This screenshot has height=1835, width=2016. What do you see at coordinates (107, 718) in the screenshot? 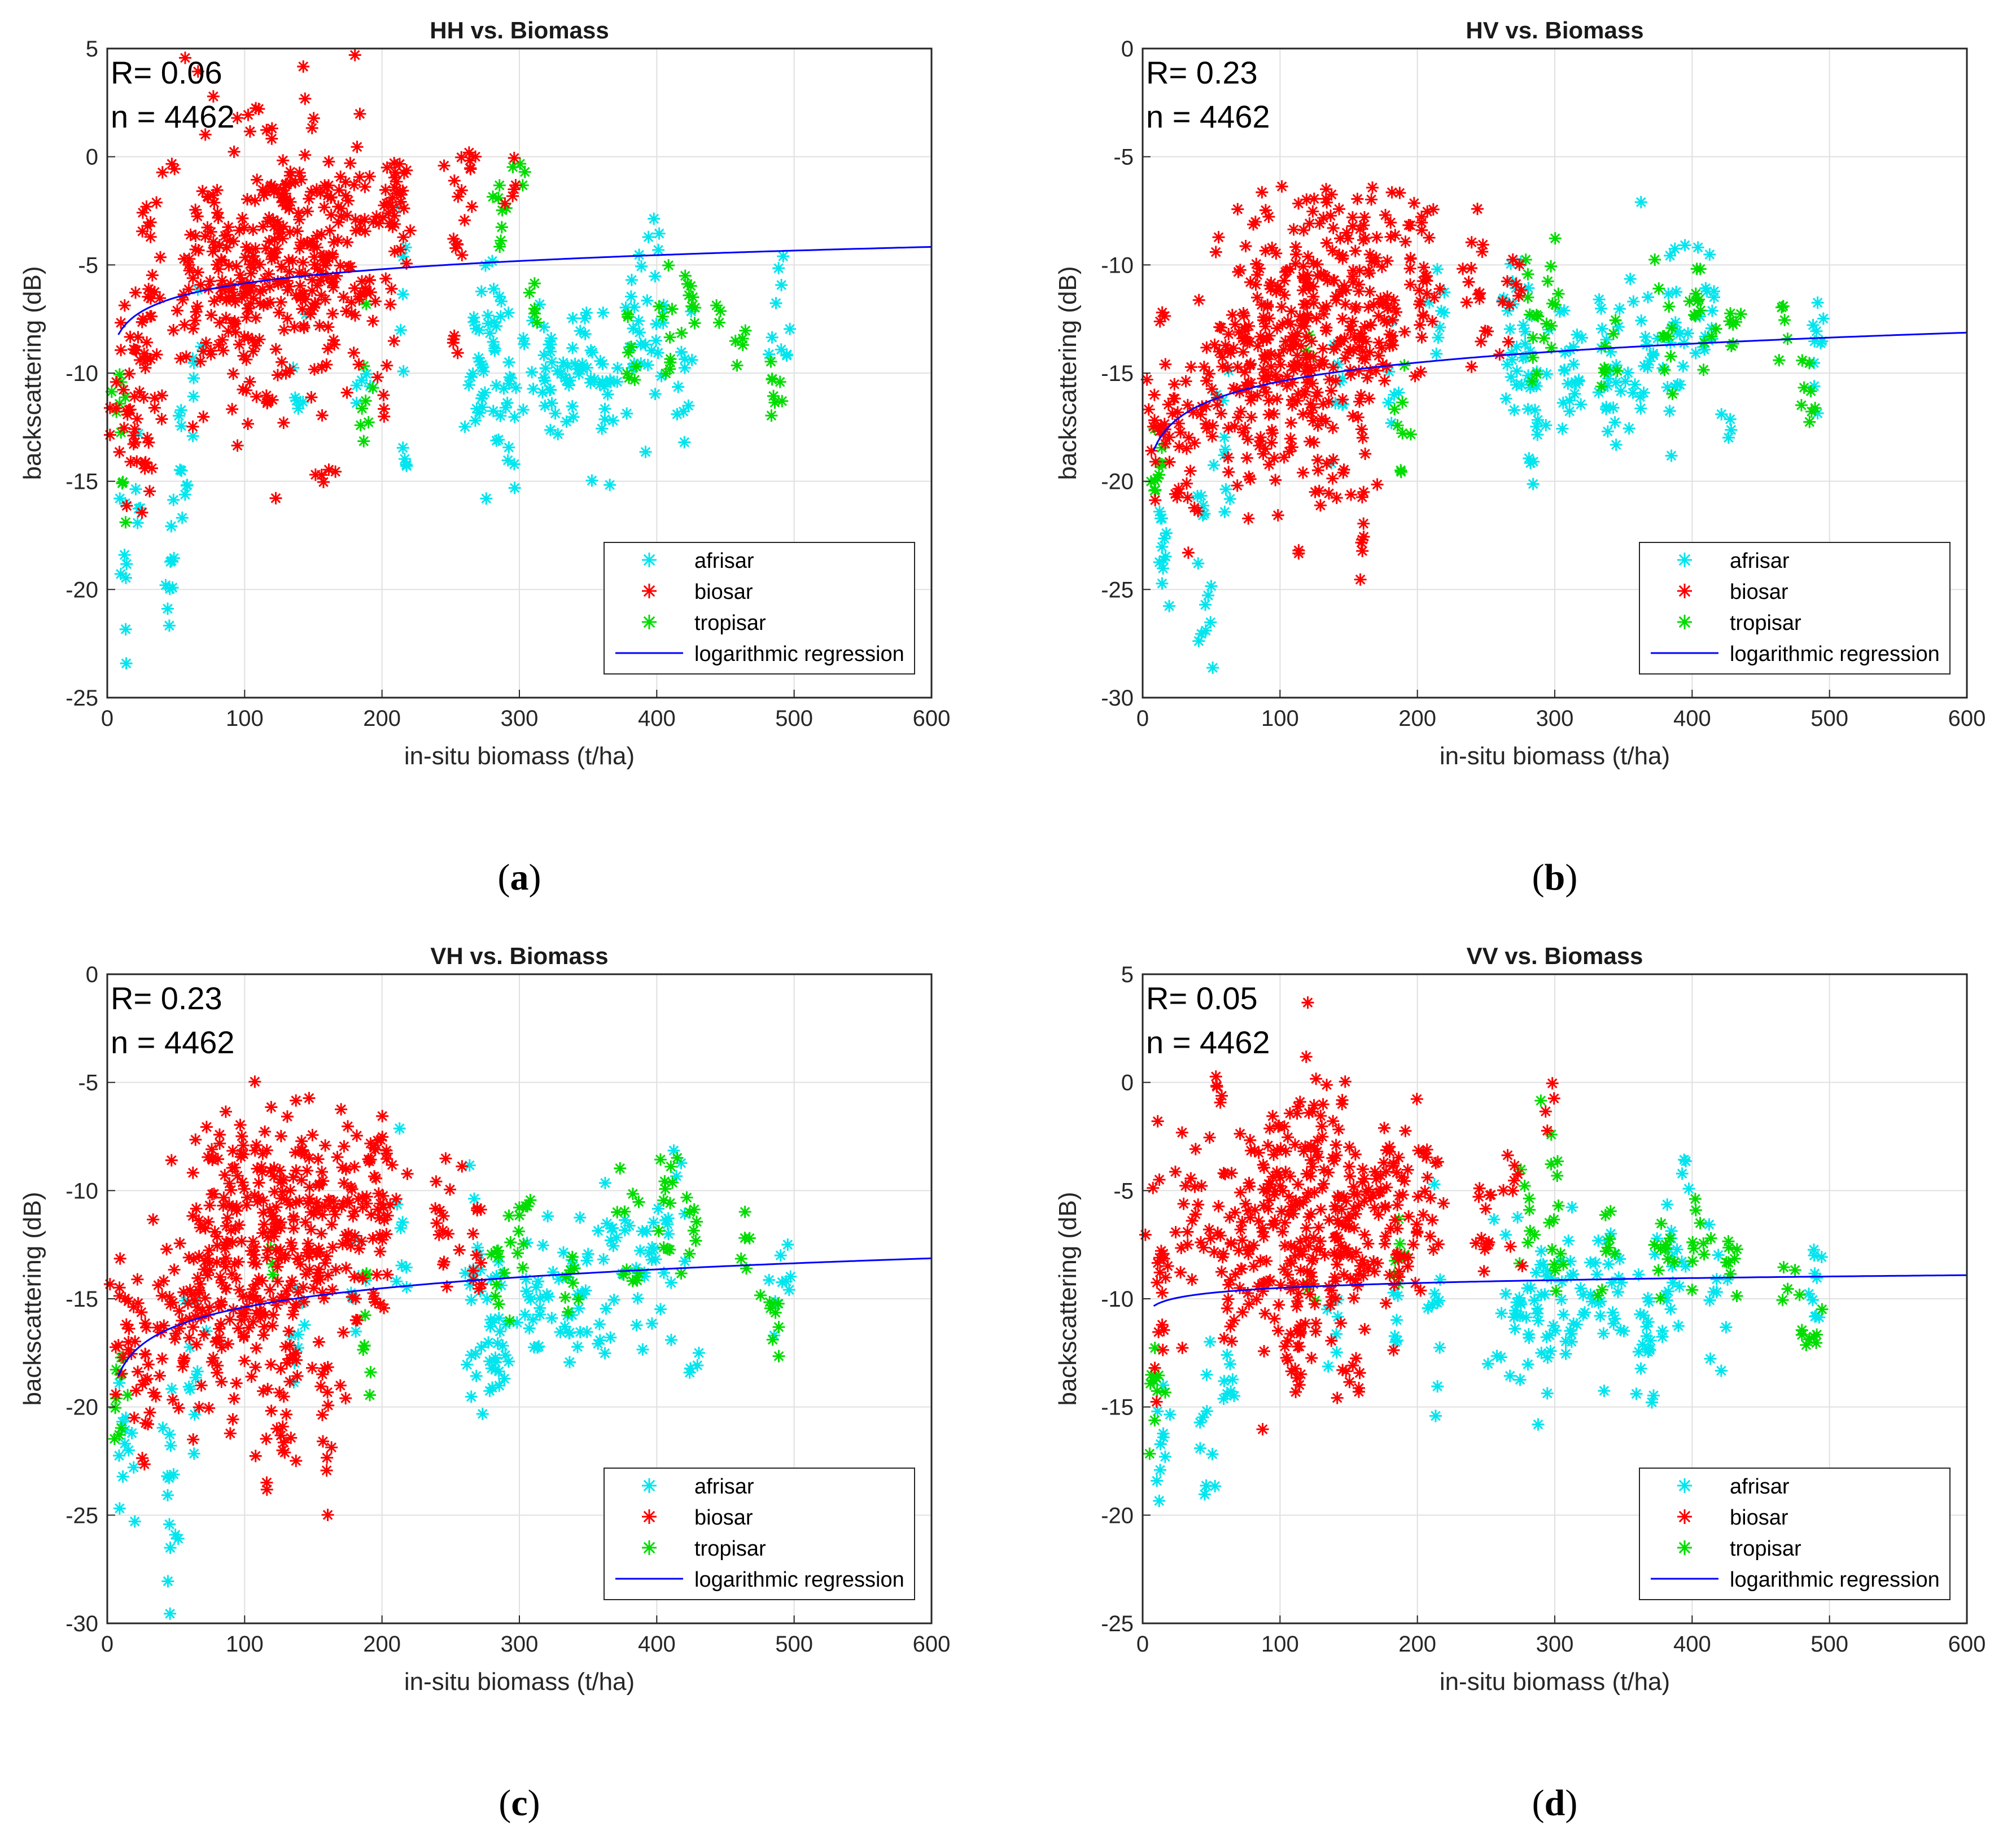
I see `x-tick-label: 0` at bounding box center [107, 718].